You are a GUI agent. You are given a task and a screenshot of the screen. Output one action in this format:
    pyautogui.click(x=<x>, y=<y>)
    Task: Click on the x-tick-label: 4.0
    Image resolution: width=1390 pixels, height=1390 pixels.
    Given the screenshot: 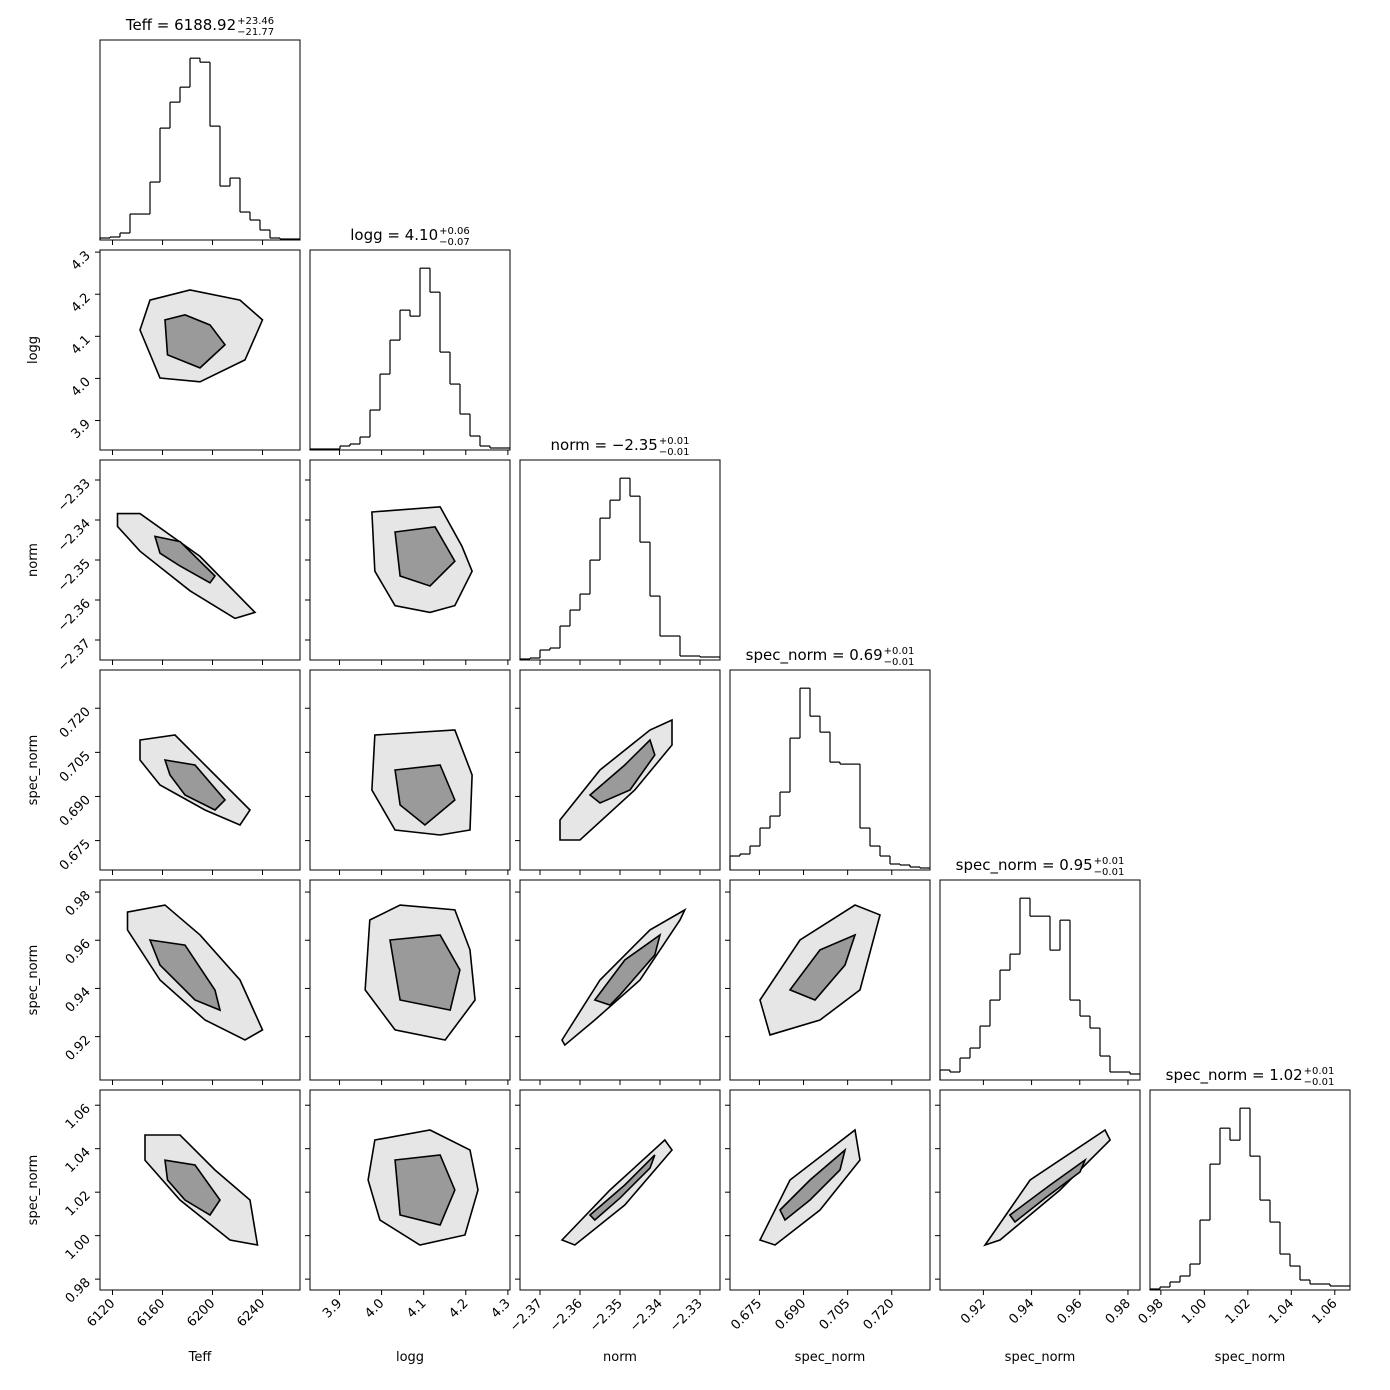 What is the action you would take?
    pyautogui.click(x=374, y=1308)
    